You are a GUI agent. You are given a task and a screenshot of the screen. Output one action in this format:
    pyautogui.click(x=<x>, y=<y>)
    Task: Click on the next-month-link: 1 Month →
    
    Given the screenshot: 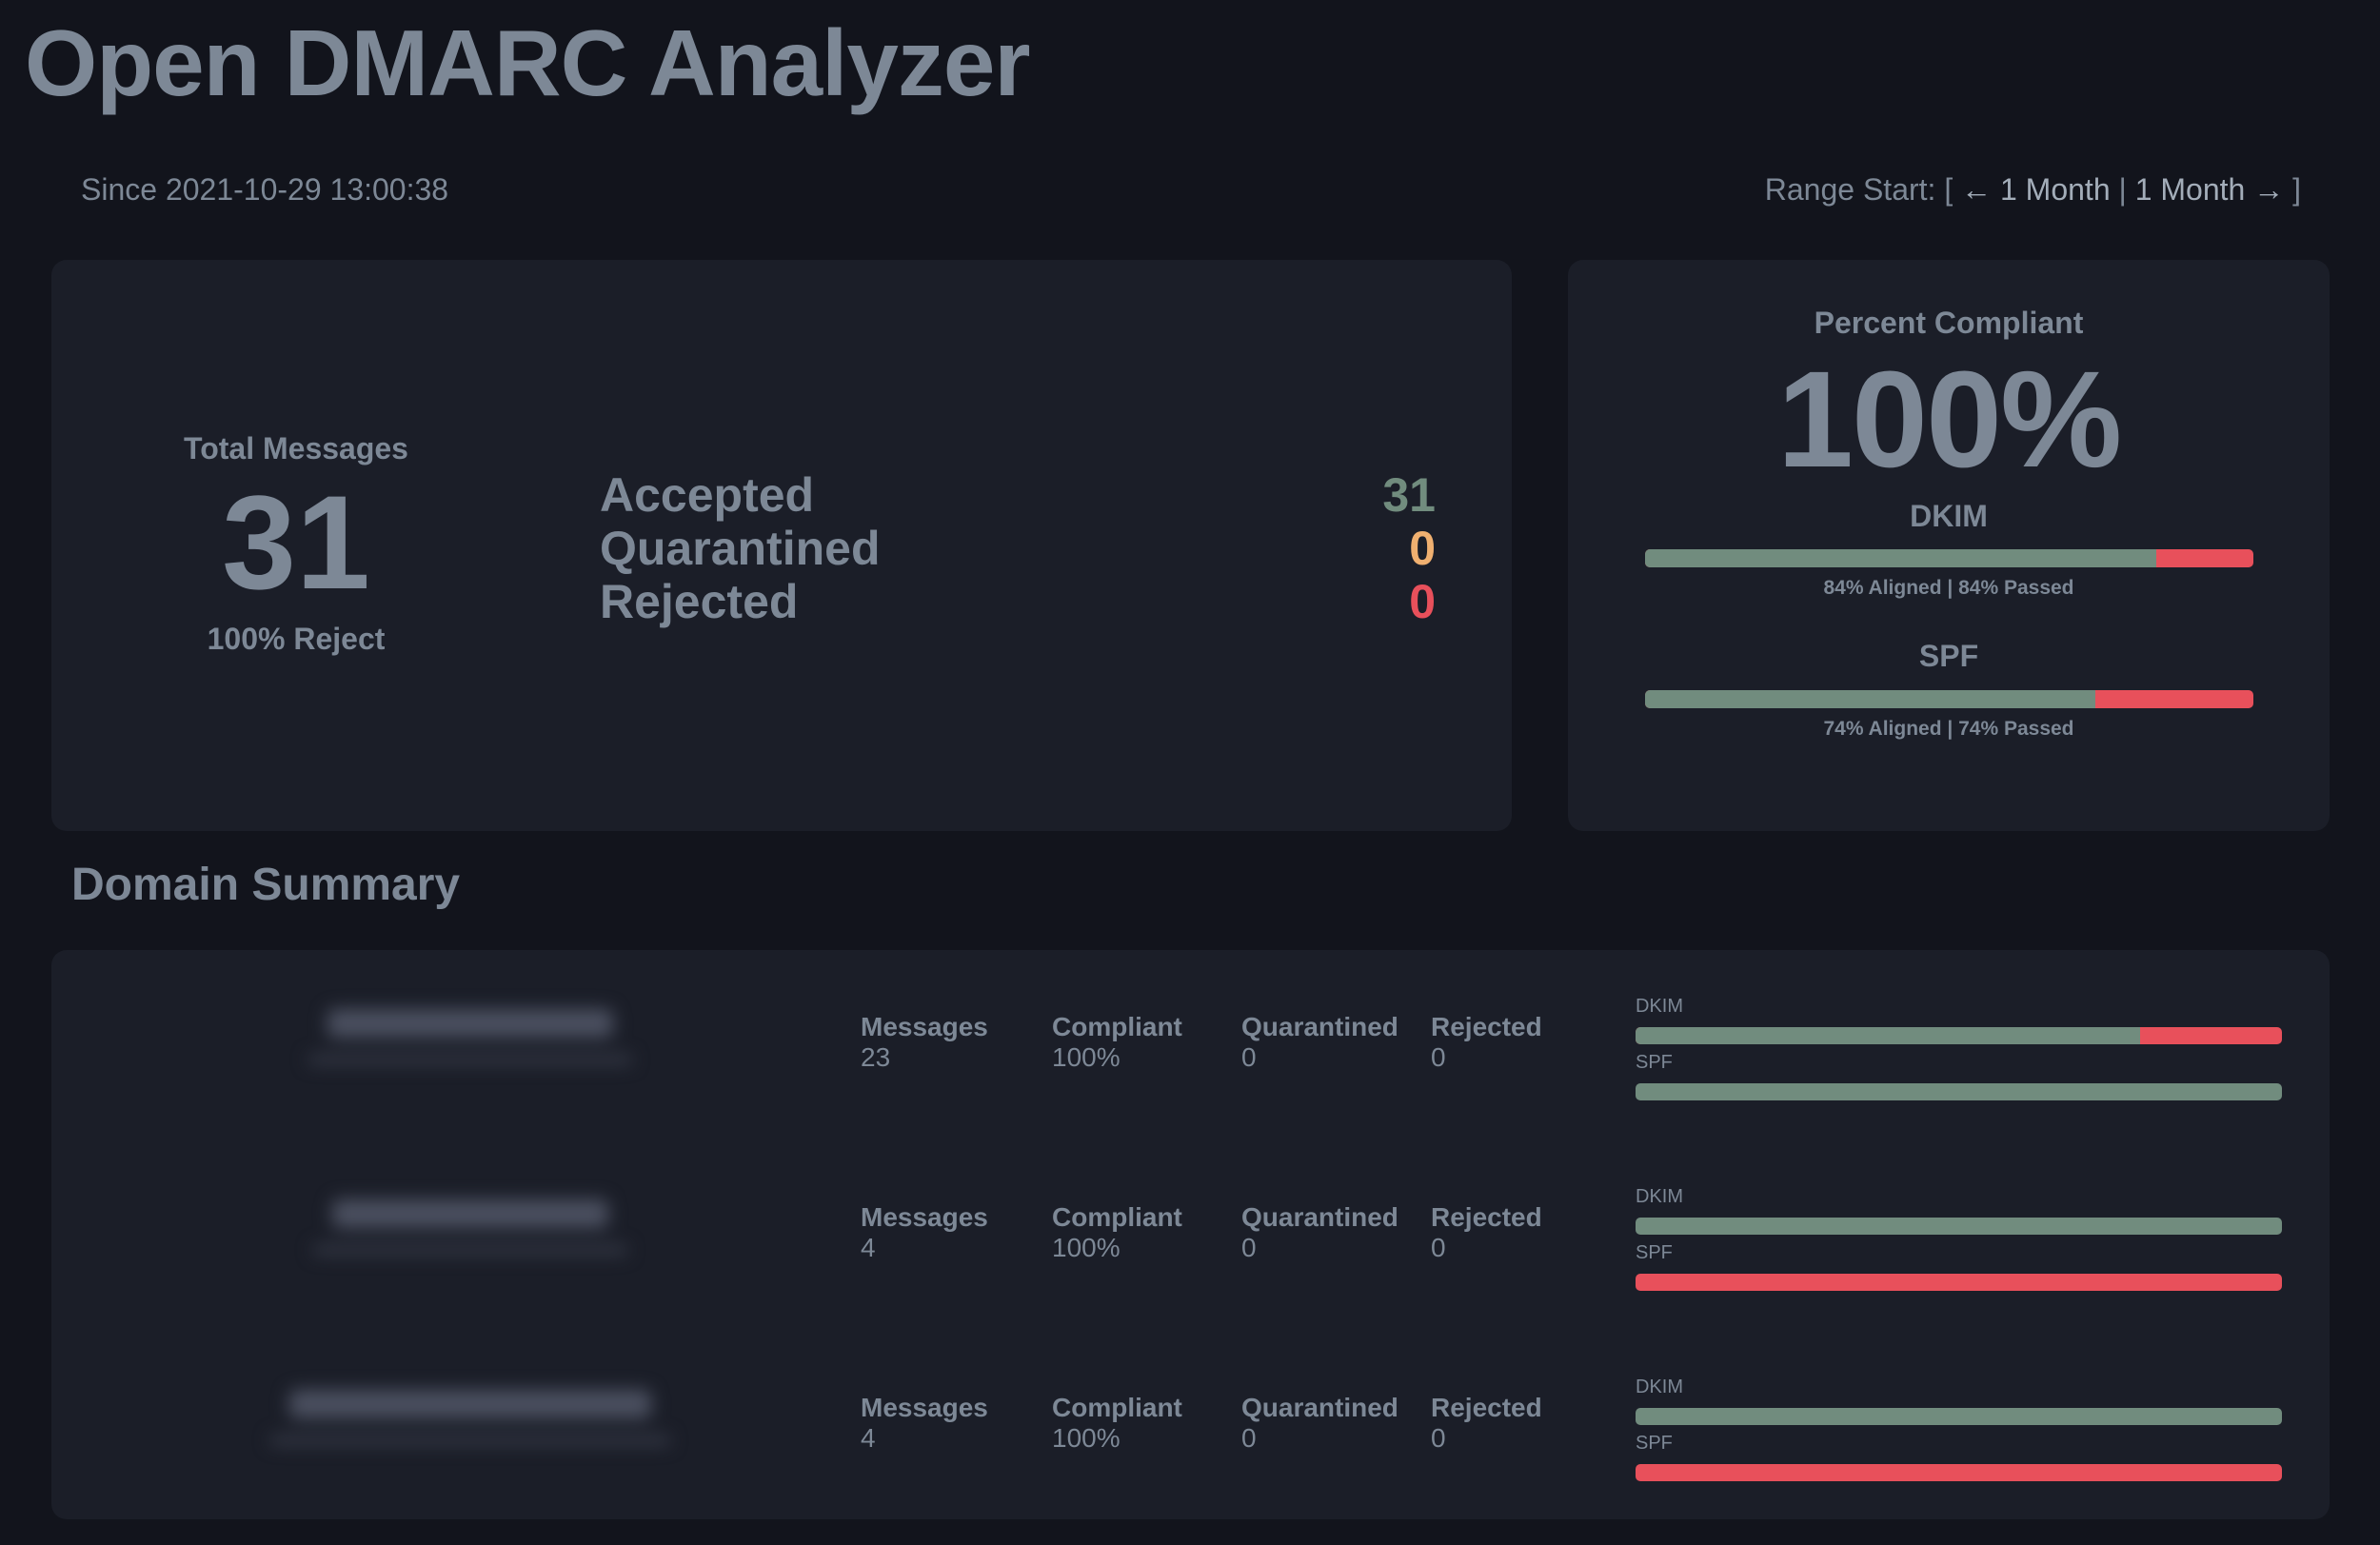 What is the action you would take?
    pyautogui.click(x=2209, y=189)
    